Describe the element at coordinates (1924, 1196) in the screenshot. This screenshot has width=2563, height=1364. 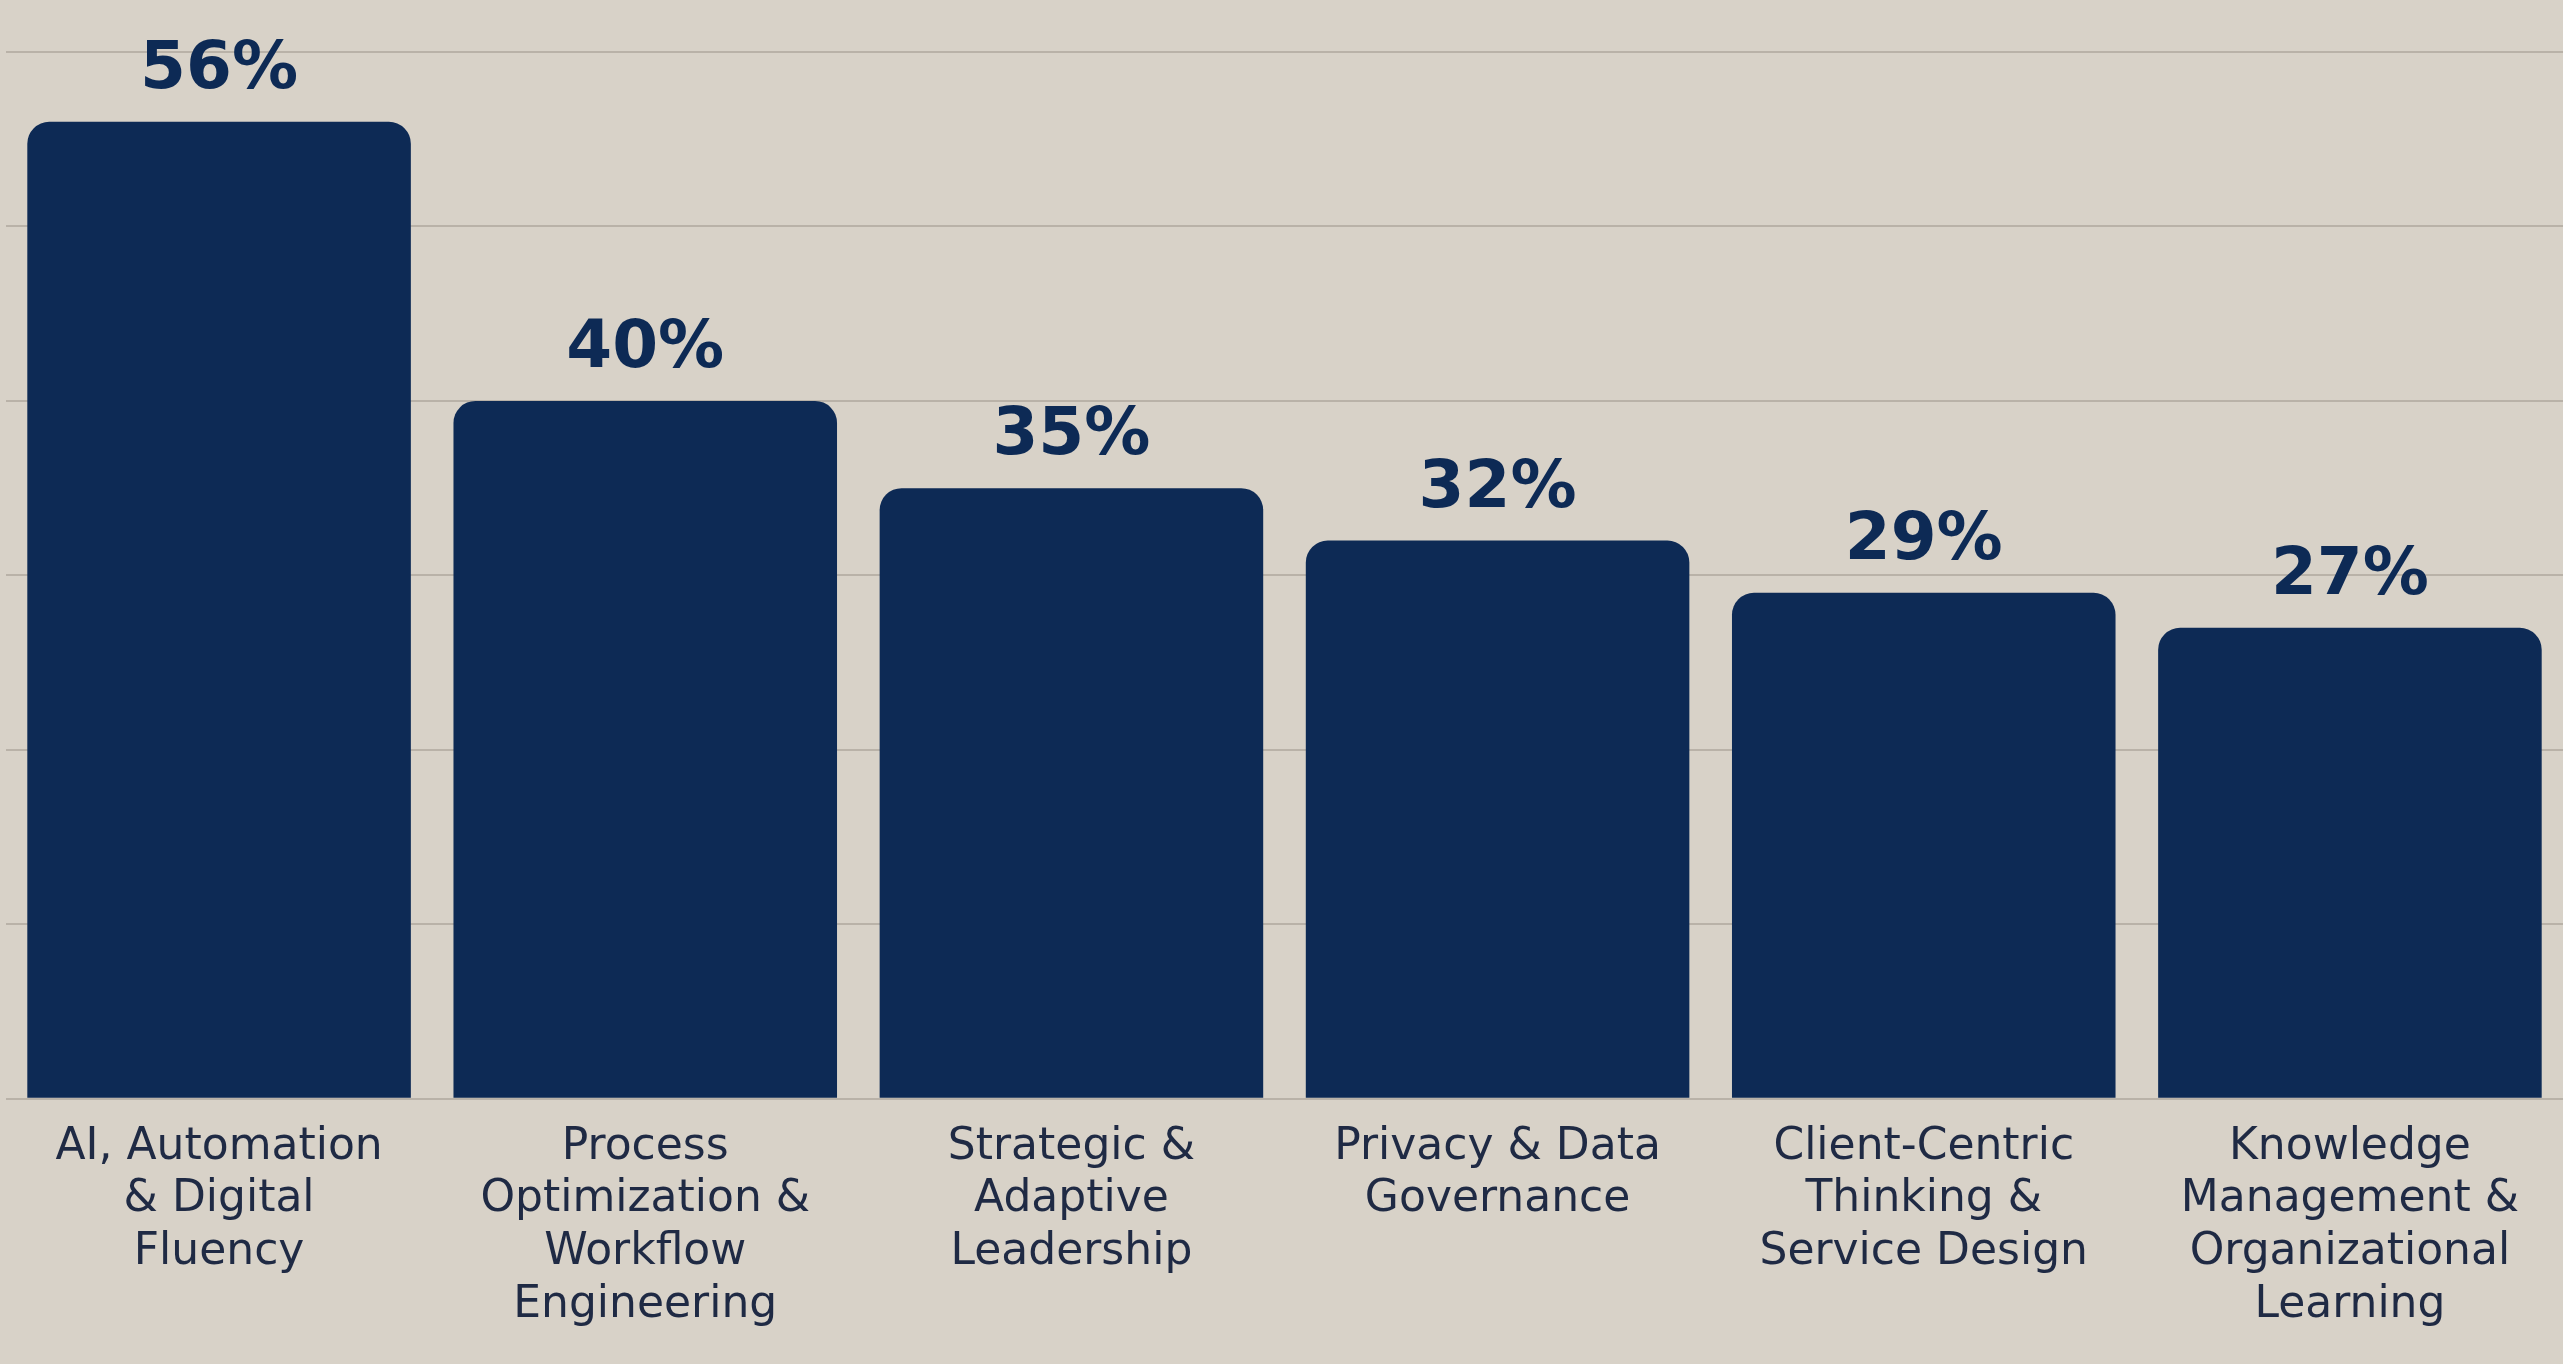
I see `x-tick-label: Client-Centric Thinking & Service Design` at that location.